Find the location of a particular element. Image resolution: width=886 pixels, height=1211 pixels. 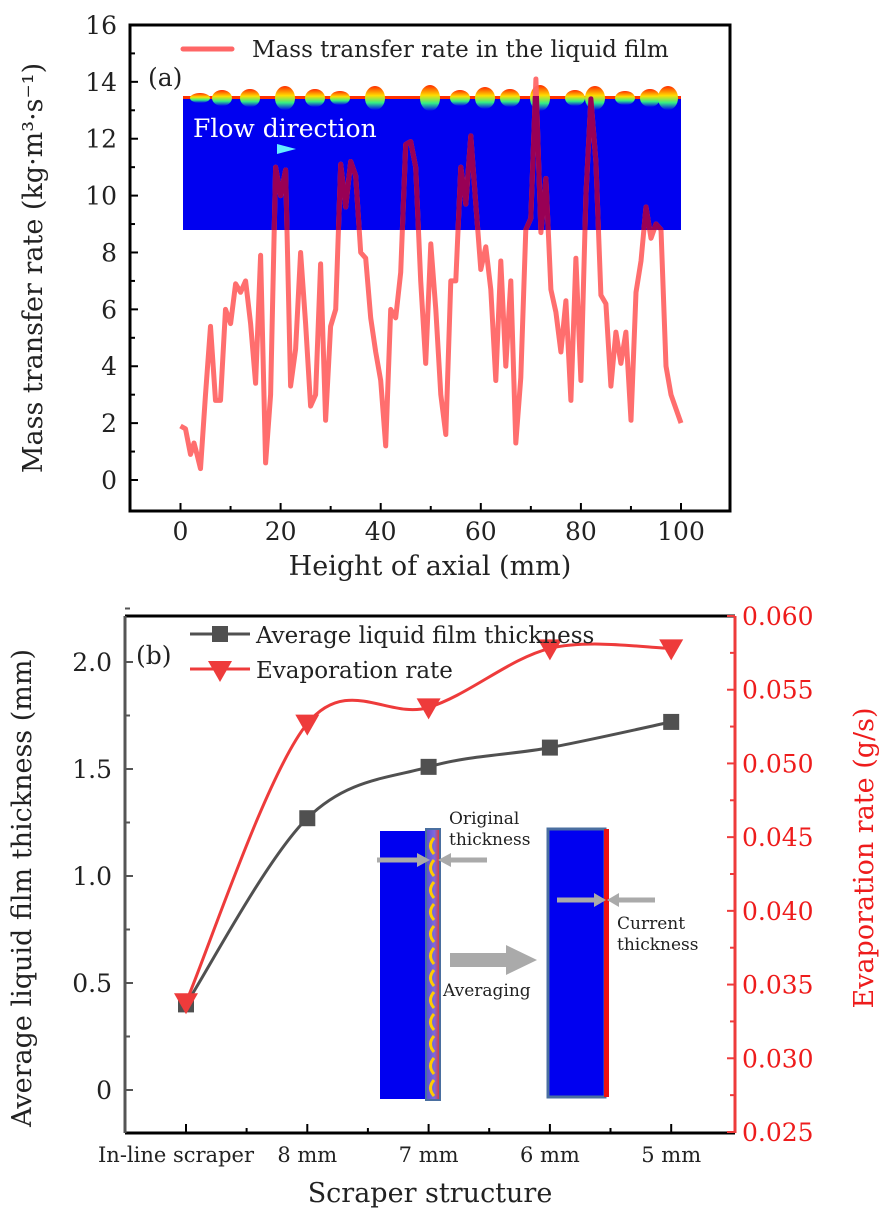

legend-marker-square-icon is located at coordinates (220, 634).